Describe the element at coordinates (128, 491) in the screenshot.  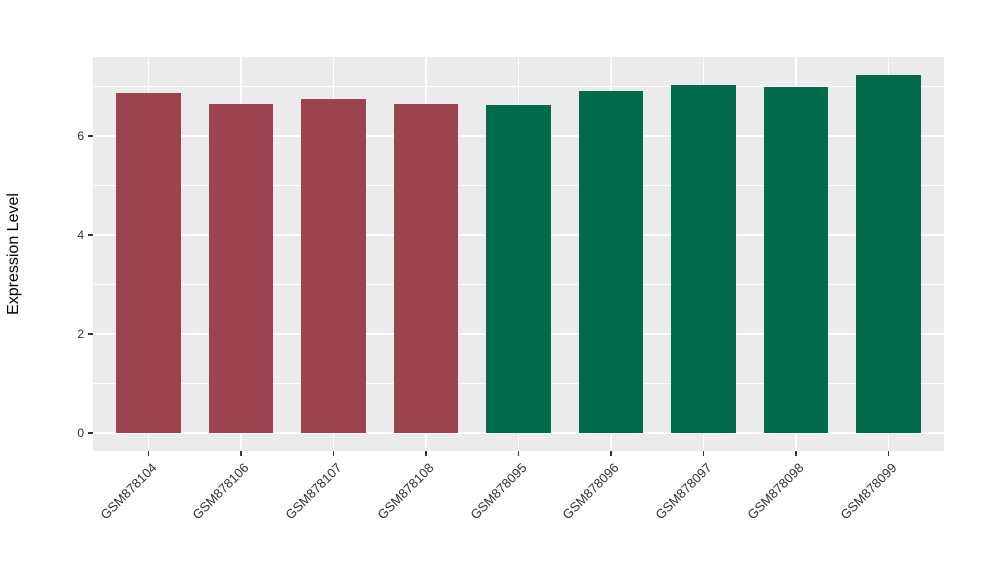
I see `x-tick-label-GSM878104: GSM878104` at that location.